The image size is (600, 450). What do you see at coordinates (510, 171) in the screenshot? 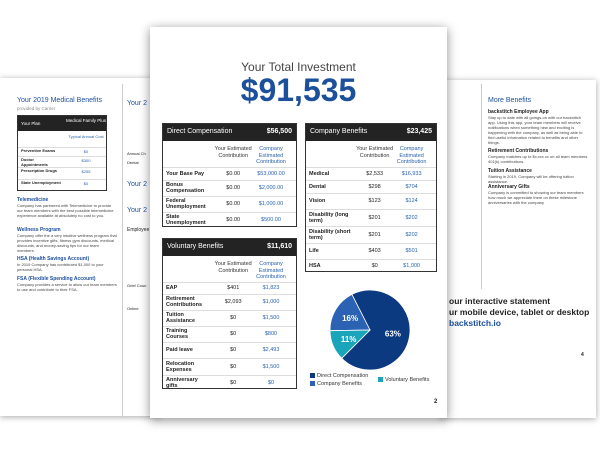
I see `section-heading: Tuition Assistance` at bounding box center [510, 171].